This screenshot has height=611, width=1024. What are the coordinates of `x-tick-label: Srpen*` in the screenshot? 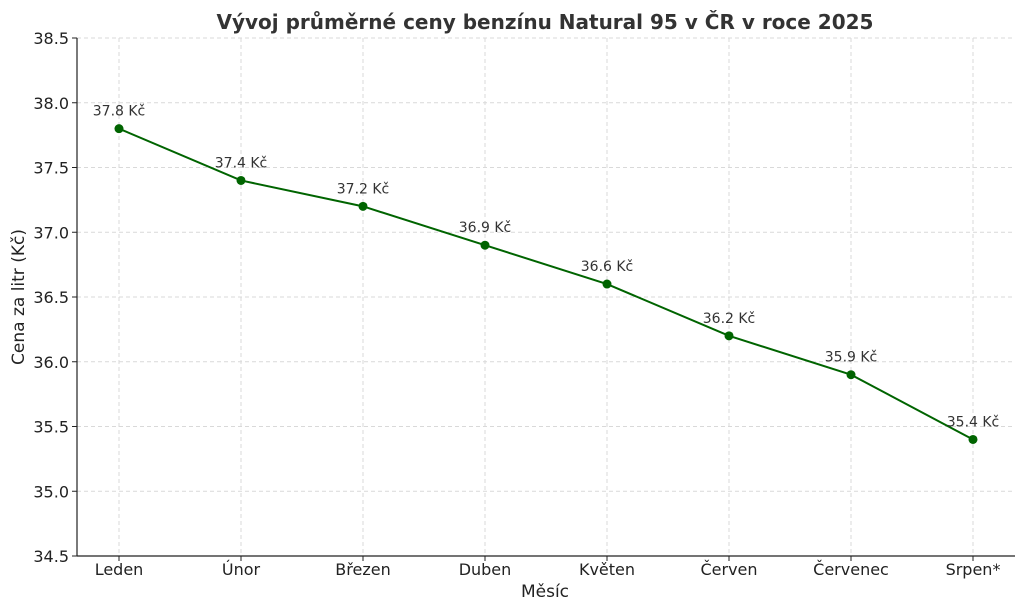 It's located at (973, 569).